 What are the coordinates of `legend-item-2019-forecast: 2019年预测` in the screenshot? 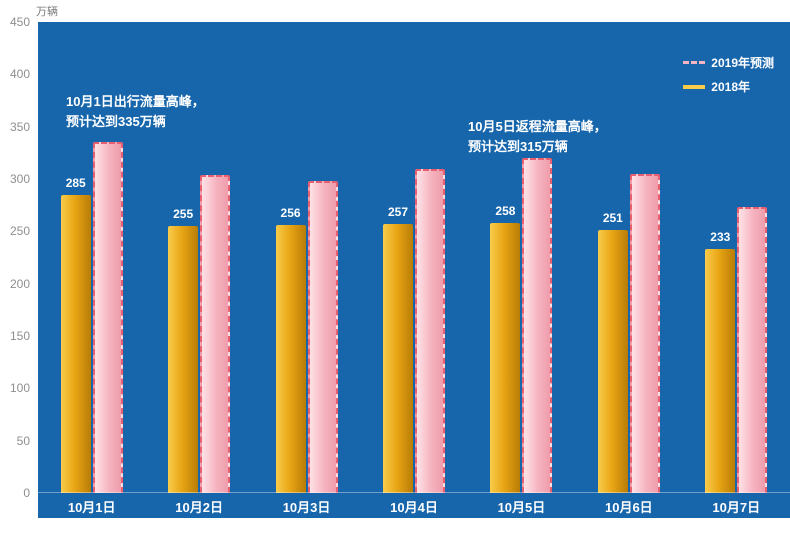 It's located at (728, 62).